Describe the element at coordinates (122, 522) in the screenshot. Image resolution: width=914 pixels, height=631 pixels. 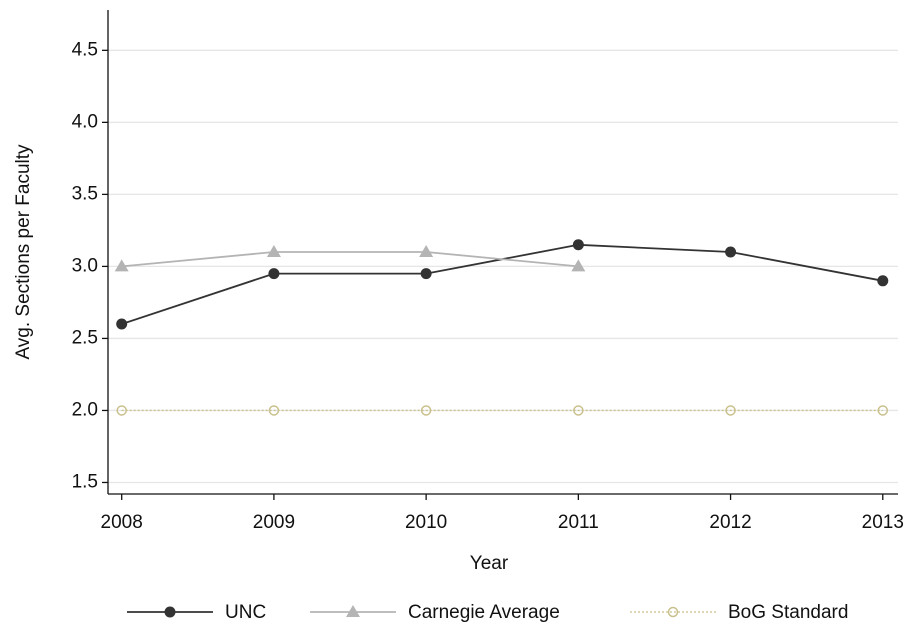
I see `x-tick-label: 2008` at that location.